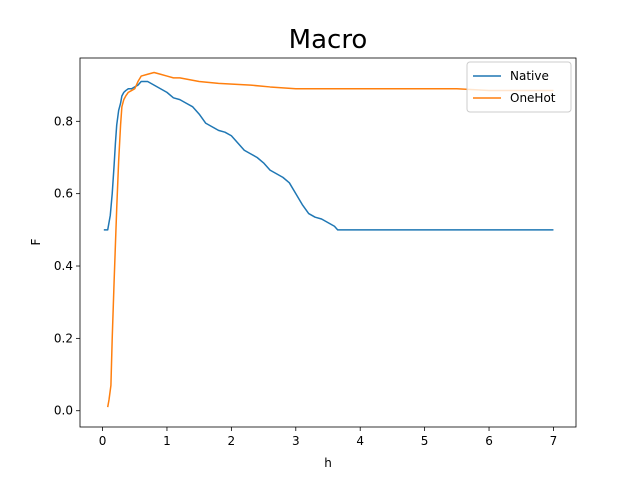 Image resolution: width=640 pixels, height=480 pixels. I want to click on chart-title: Macro, so click(328, 40).